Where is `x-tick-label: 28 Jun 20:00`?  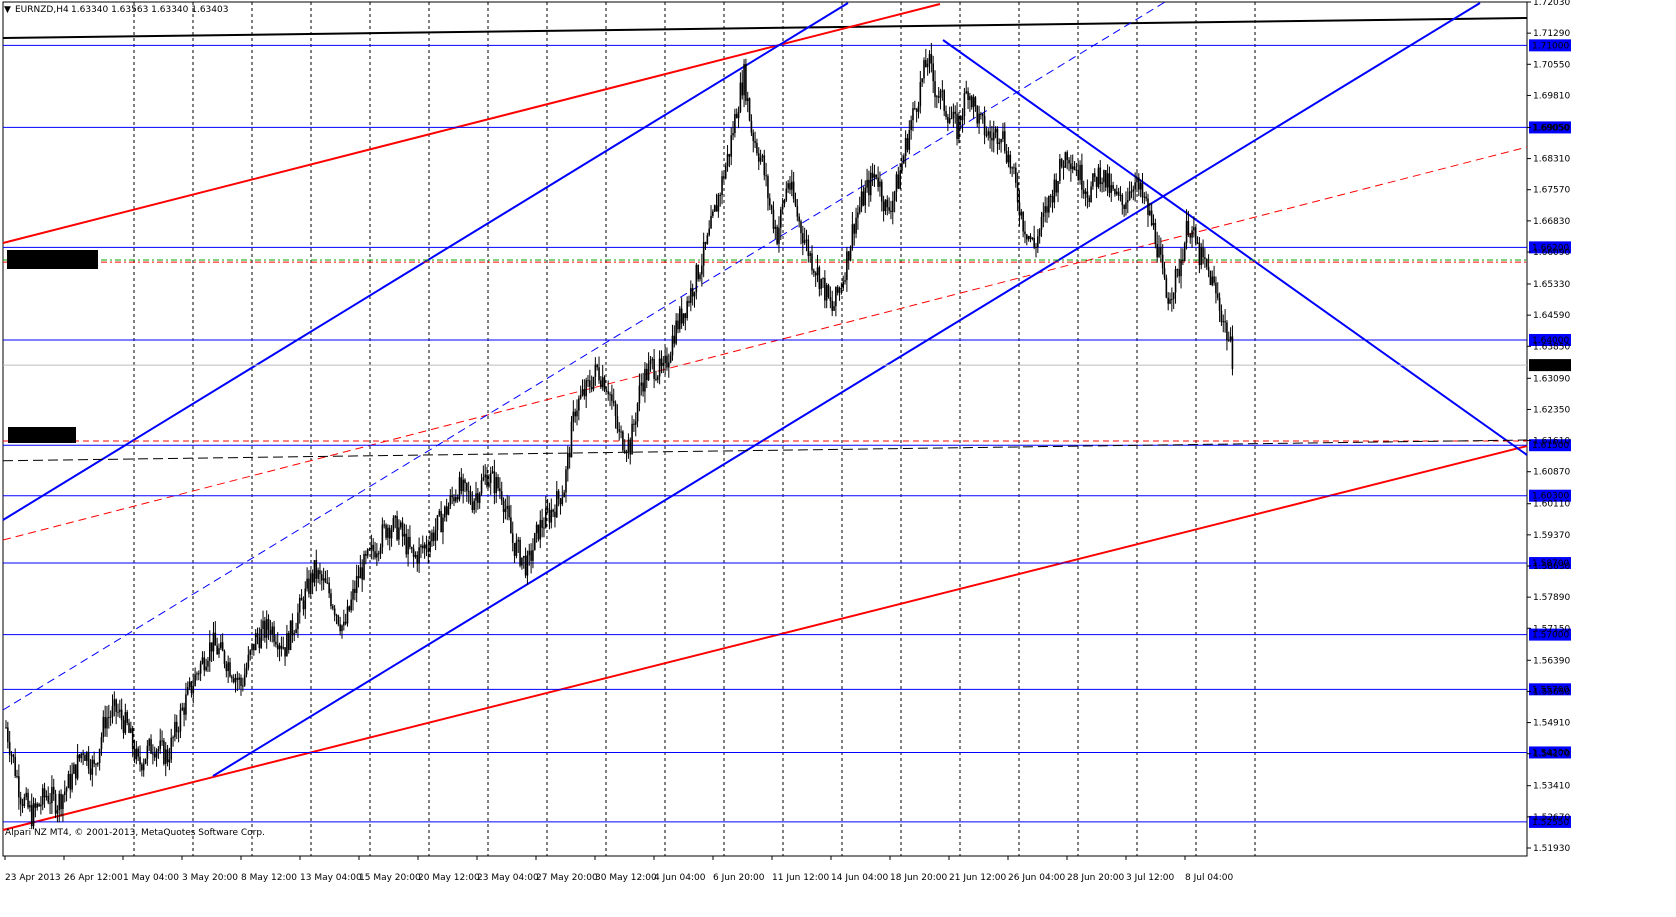
x-tick-label: 28 Jun 20:00 is located at coordinates (1095, 878).